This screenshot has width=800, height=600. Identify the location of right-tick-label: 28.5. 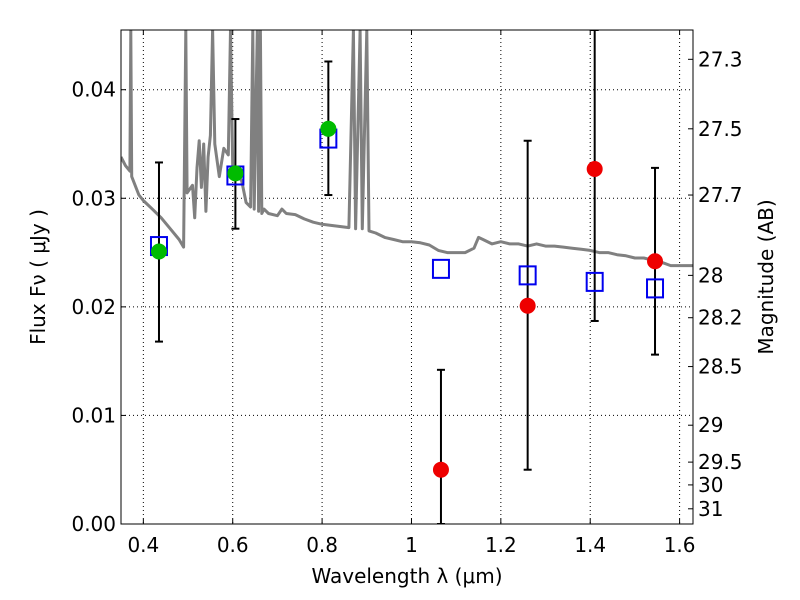
(720, 367).